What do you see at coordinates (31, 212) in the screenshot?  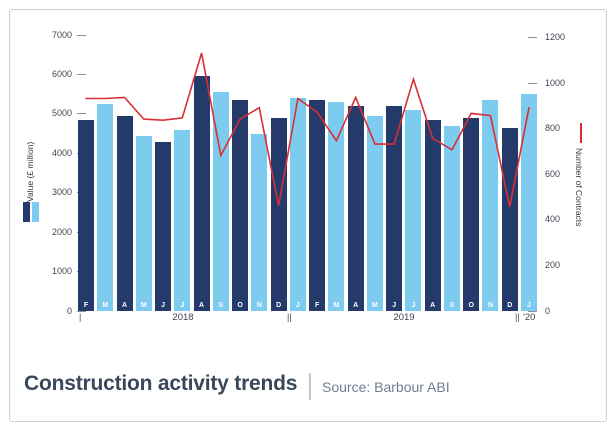 I see `bar-series-legend` at bounding box center [31, 212].